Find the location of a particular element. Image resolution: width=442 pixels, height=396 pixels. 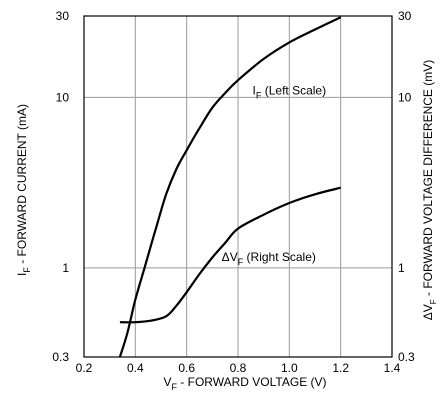

x-tick-label: 0.2 is located at coordinates (84, 368).